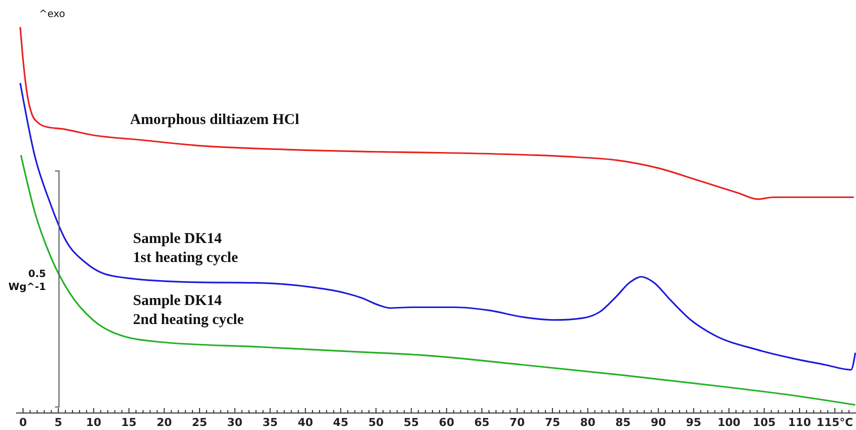  Describe the element at coordinates (340, 422) in the screenshot. I see `x-tick-label: 45` at that location.